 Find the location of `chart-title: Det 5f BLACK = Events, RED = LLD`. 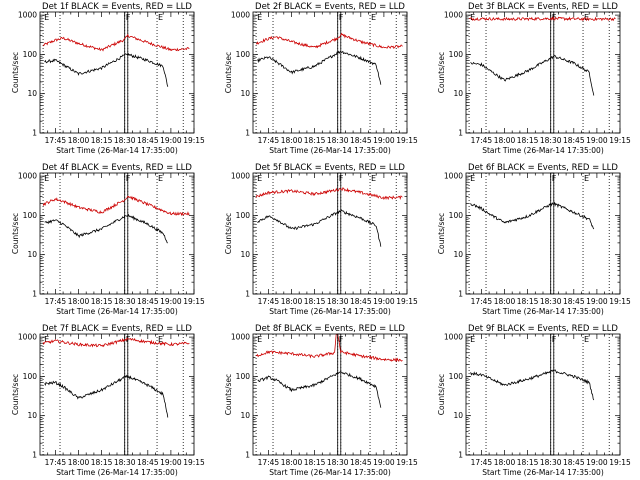

chart-title: Det 5f BLACK = Events, RED = LLD is located at coordinates (330, 168).